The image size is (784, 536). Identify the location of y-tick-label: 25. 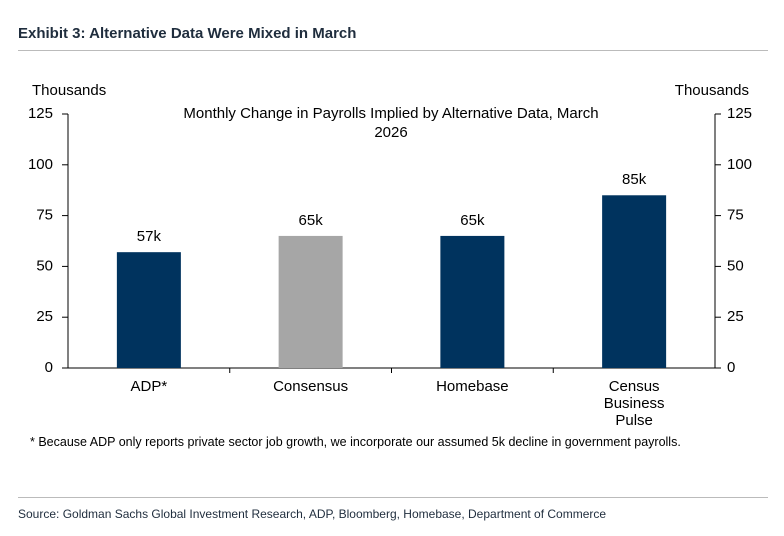
(44, 316).